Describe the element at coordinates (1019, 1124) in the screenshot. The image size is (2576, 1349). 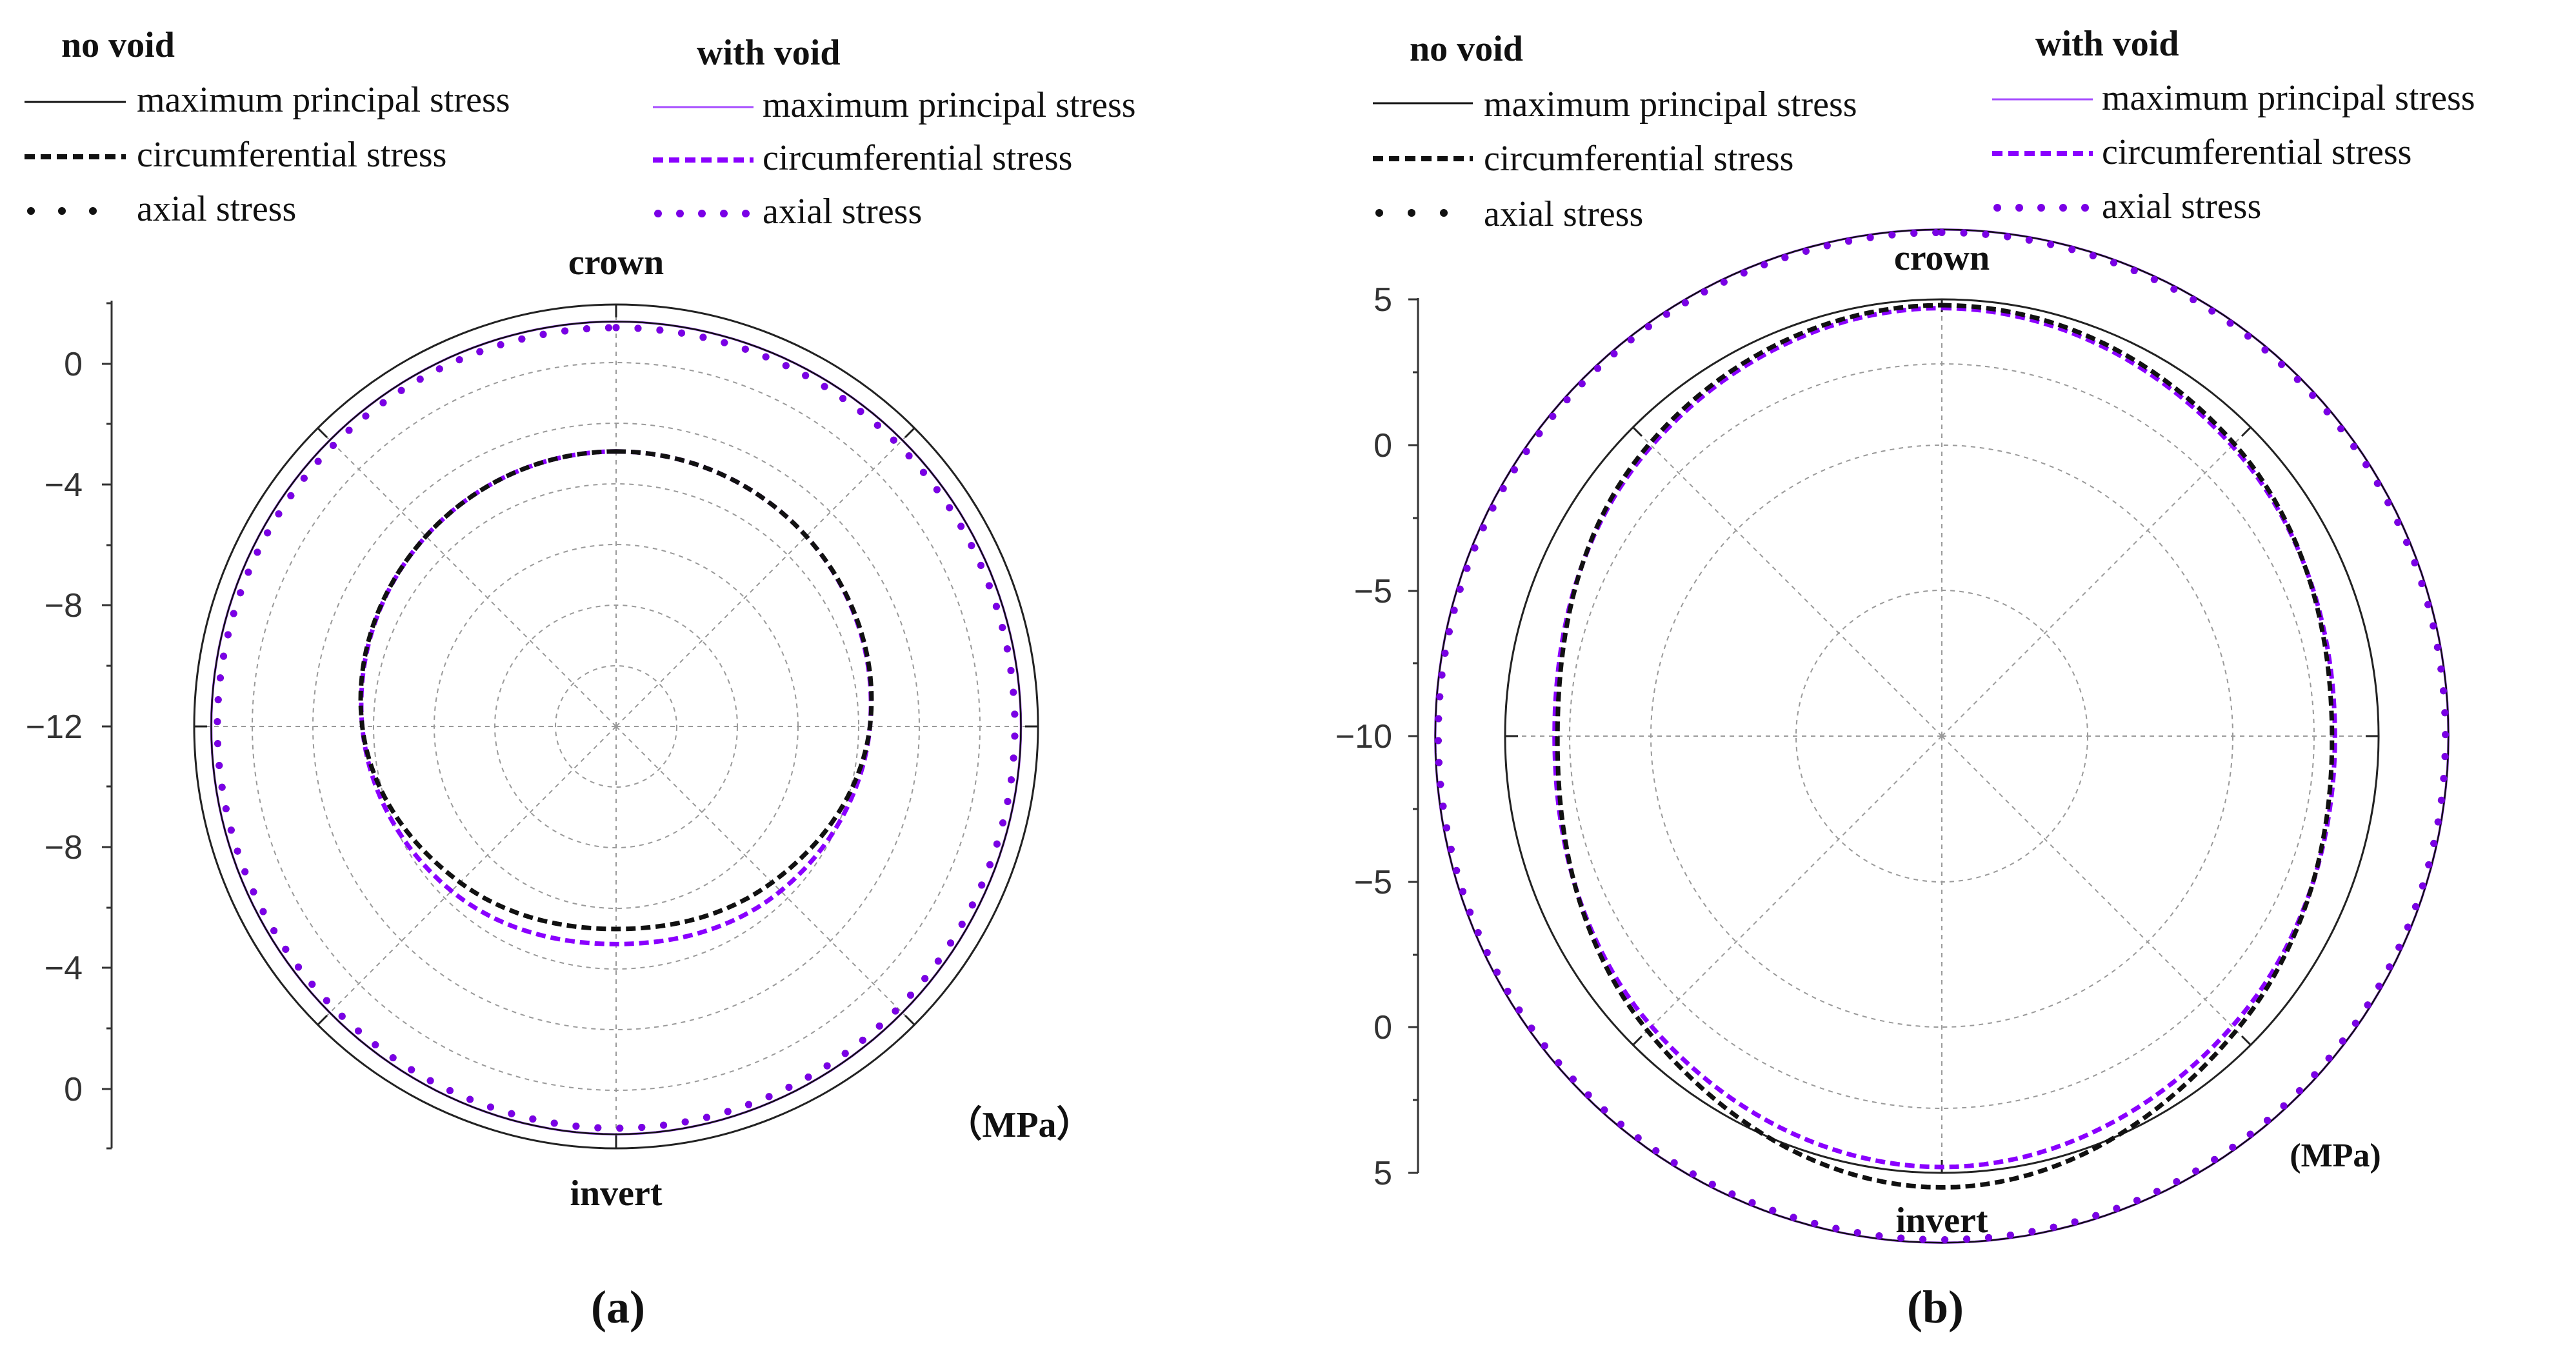
I see `label-a-unit: （MPa）` at that location.